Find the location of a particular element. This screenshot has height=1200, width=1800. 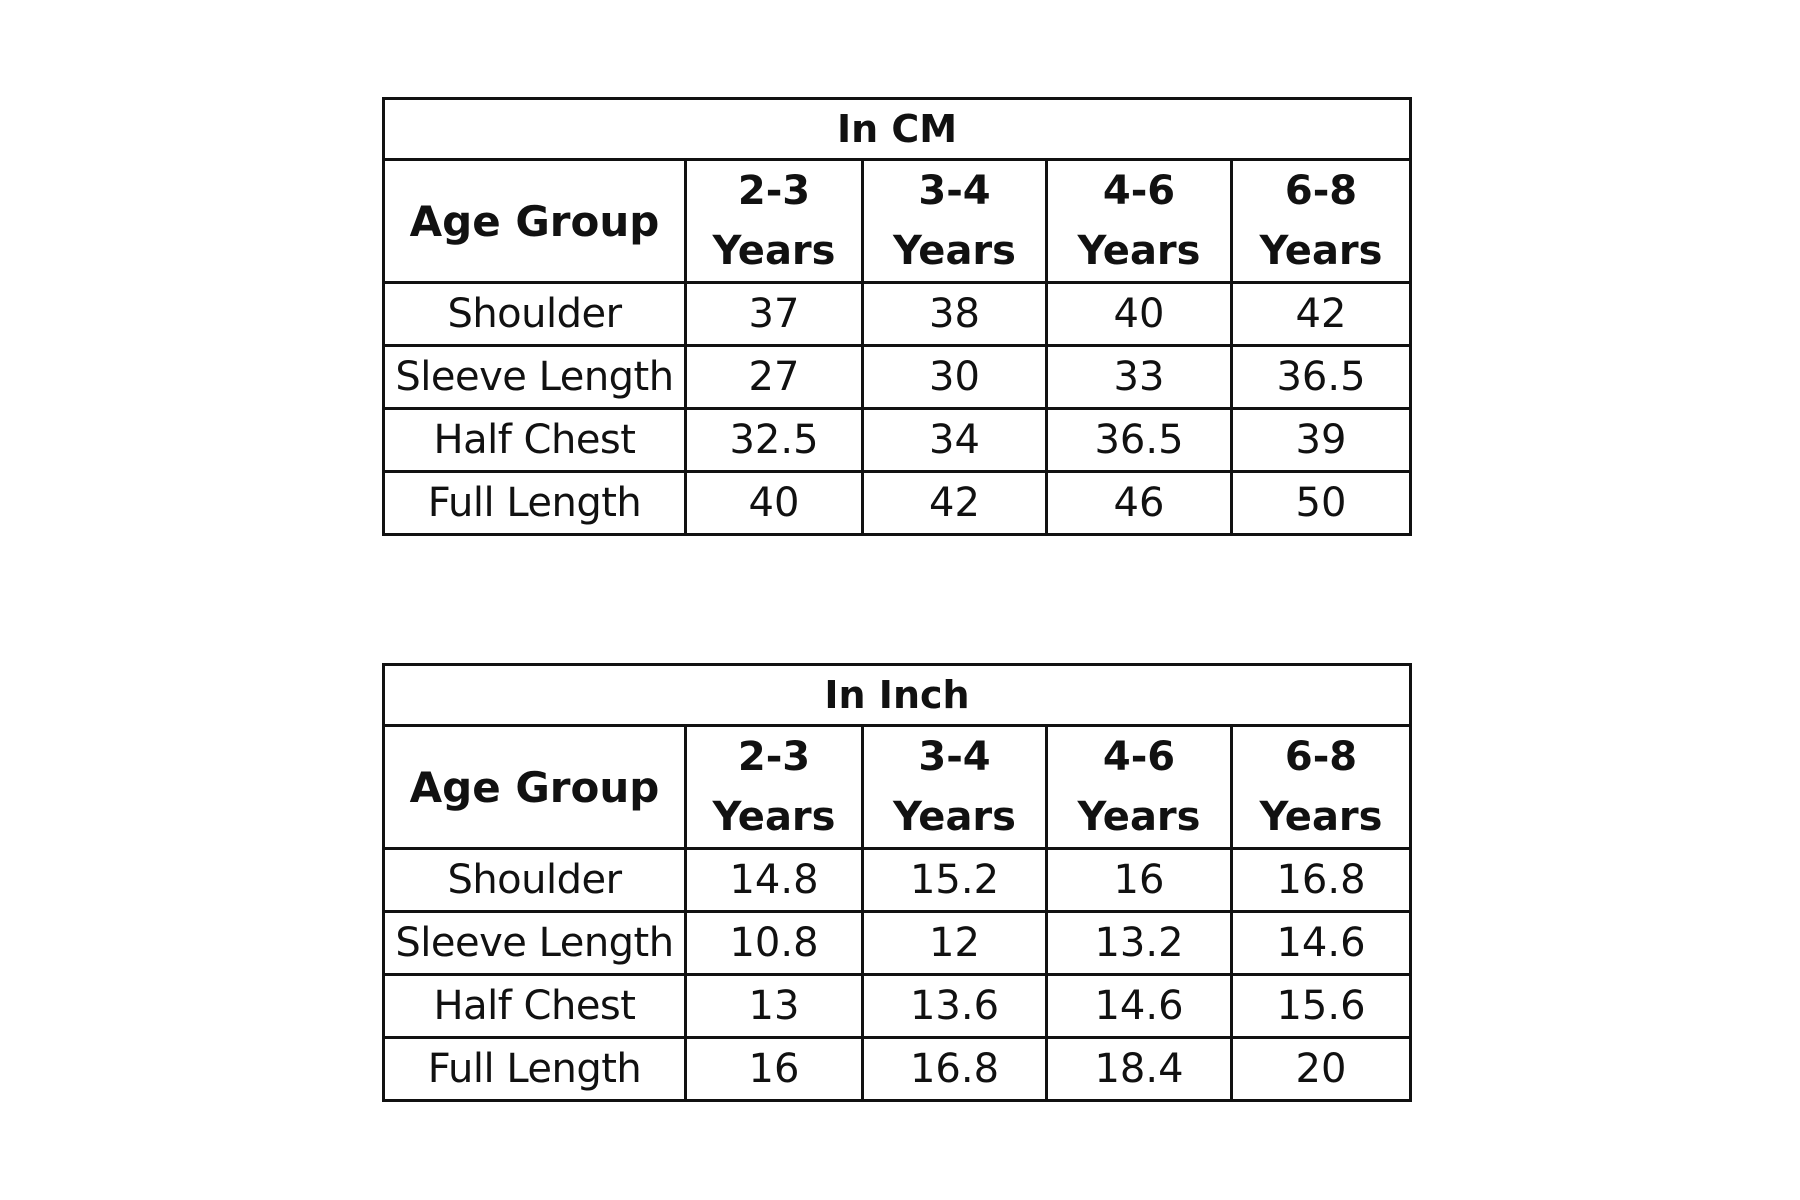

table-row: Shoulder 37 38 40 42 is located at coordinates (897, 314).